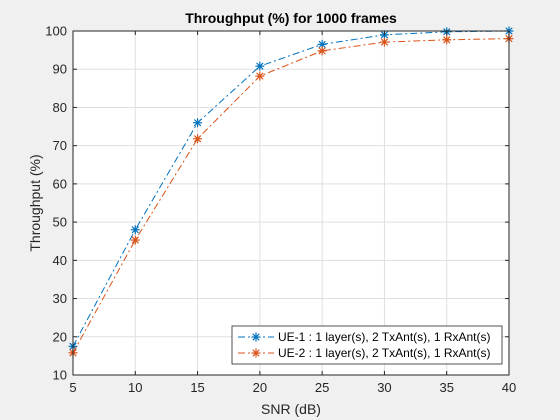 The width and height of the screenshot is (560, 420). What do you see at coordinates (35, 202) in the screenshot?
I see `y-axis-title: Throughput (%)` at bounding box center [35, 202].